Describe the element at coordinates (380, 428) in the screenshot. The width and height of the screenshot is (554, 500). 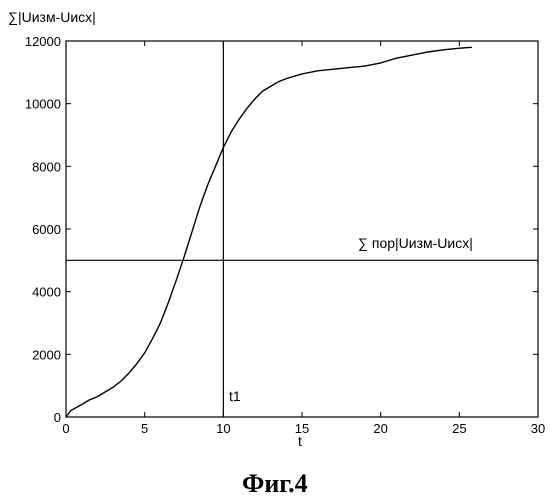
I see `x-tick-label: 20` at that location.